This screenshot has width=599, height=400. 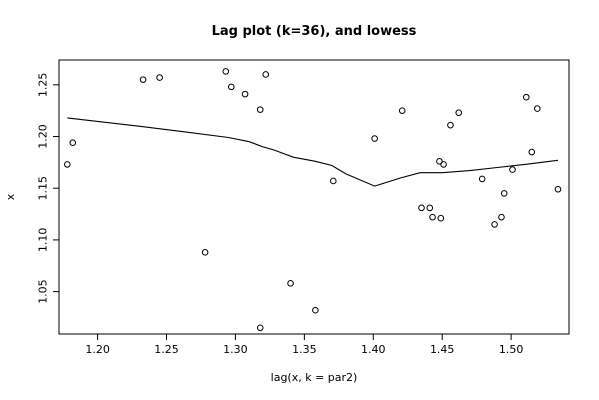 What do you see at coordinates (314, 377) in the screenshot?
I see `x-axis-label: lag(x, k = par2)` at bounding box center [314, 377].